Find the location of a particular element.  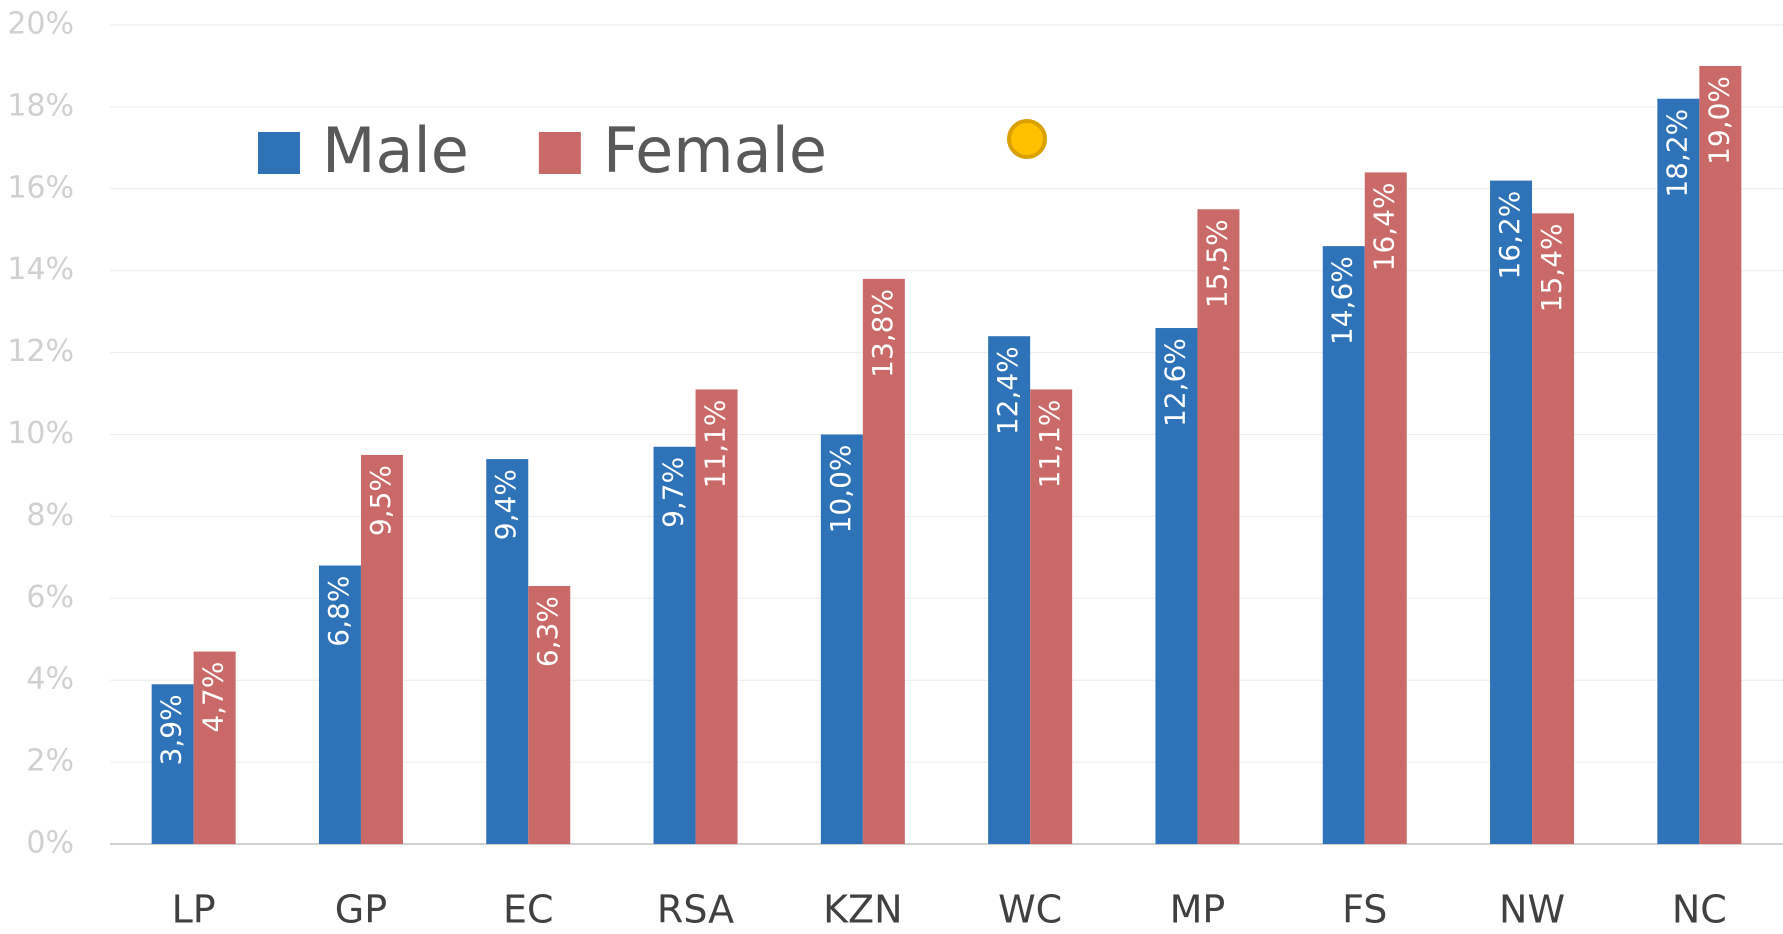

data-label: 12,4% is located at coordinates (1007, 390).